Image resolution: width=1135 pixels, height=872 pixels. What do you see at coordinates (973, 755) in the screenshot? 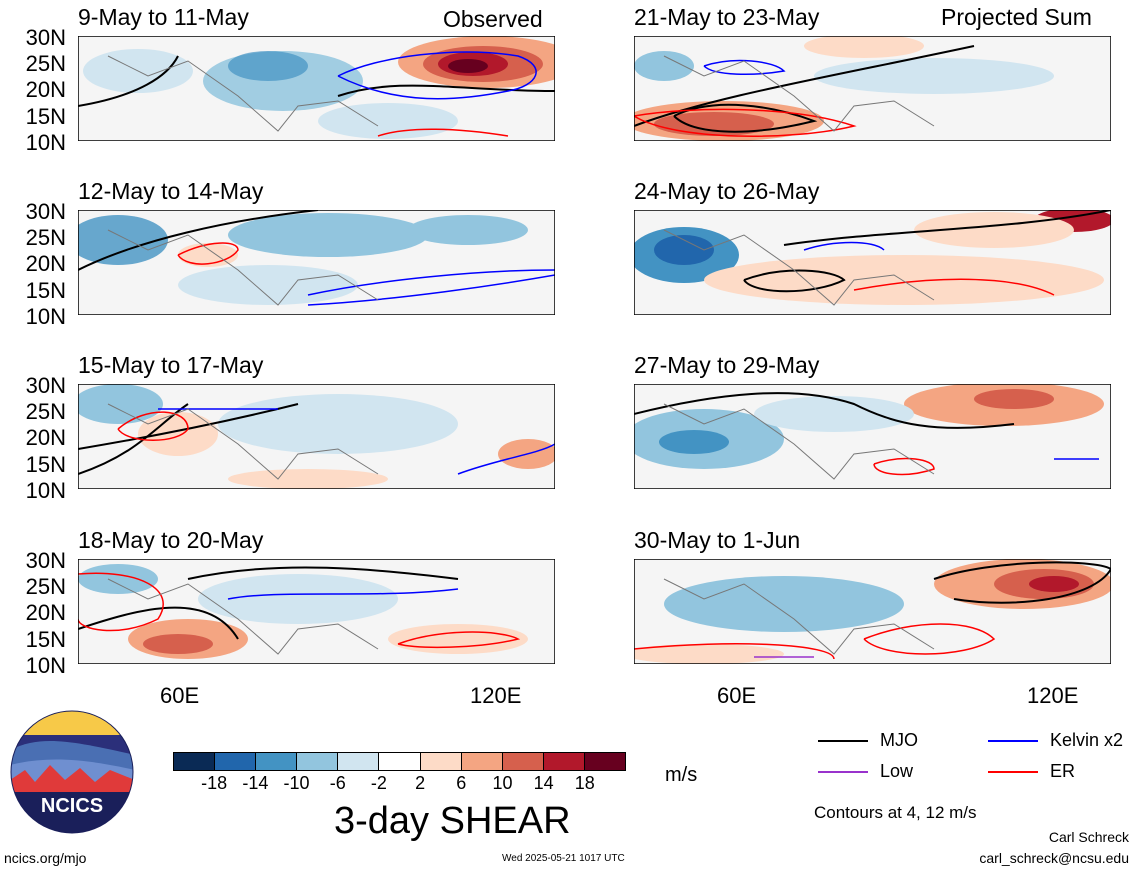
I see `legend: MJO Kelvin x2 Low ER` at bounding box center [973, 755].